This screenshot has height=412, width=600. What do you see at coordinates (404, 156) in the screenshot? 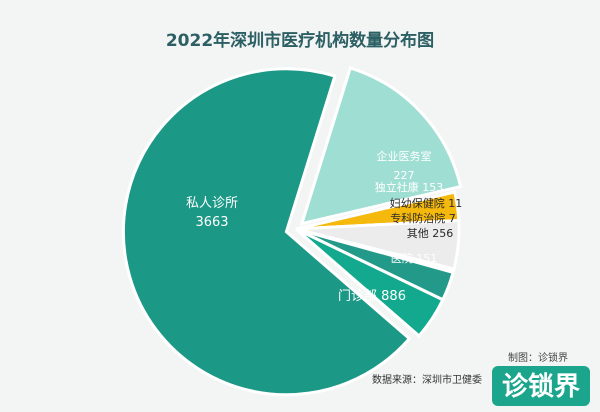
I see `pie-label-name-7: 企业医务室` at bounding box center [404, 156].